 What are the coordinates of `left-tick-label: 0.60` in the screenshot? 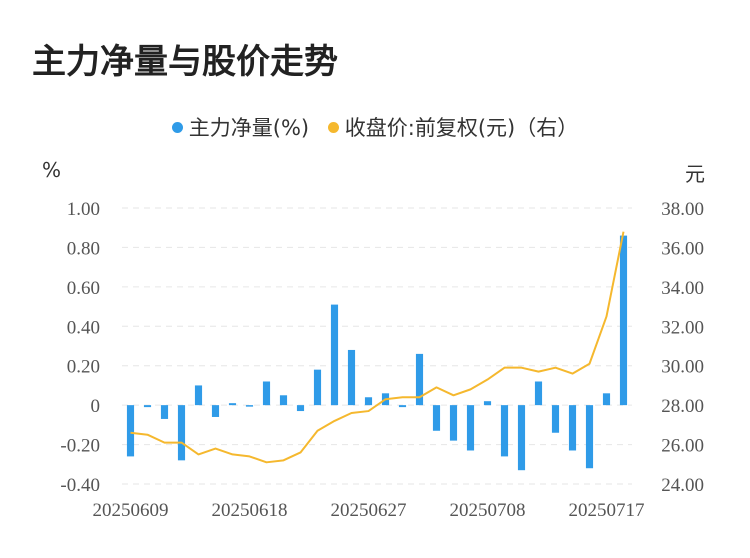 It's located at (83, 288).